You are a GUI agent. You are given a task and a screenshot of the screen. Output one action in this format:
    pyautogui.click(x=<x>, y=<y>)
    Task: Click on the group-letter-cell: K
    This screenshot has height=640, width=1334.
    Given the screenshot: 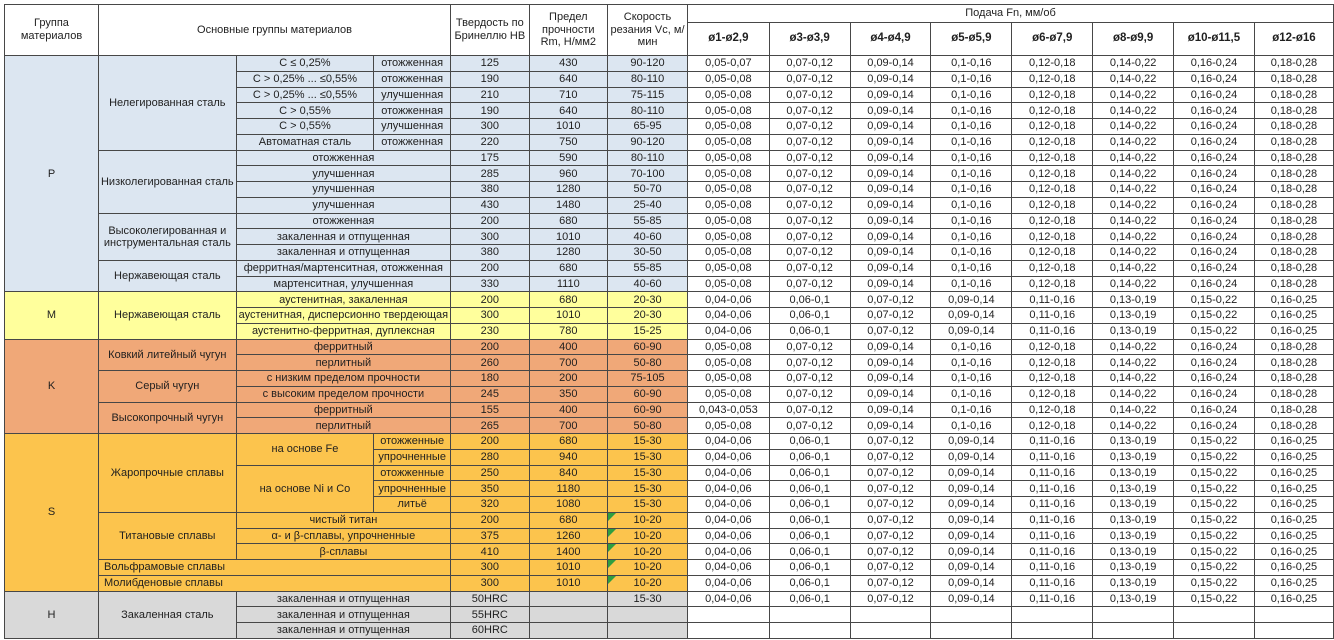 What is the action you would take?
    pyautogui.click(x=51, y=386)
    